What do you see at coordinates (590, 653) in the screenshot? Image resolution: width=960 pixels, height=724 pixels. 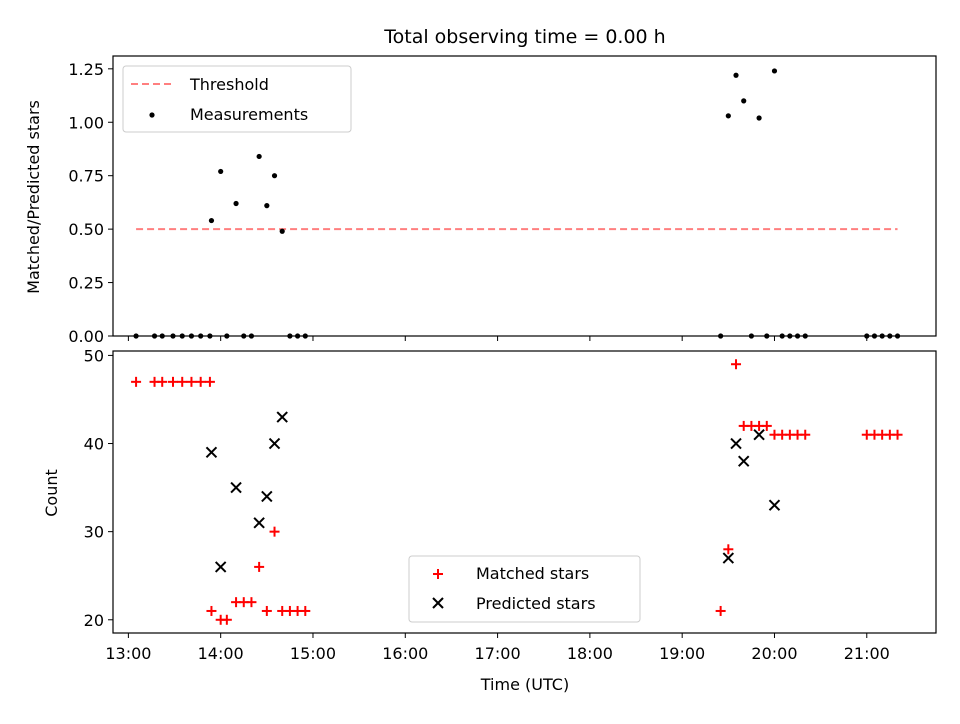 I see `bottom-x-tick-label: 18:00` at bounding box center [590, 653].